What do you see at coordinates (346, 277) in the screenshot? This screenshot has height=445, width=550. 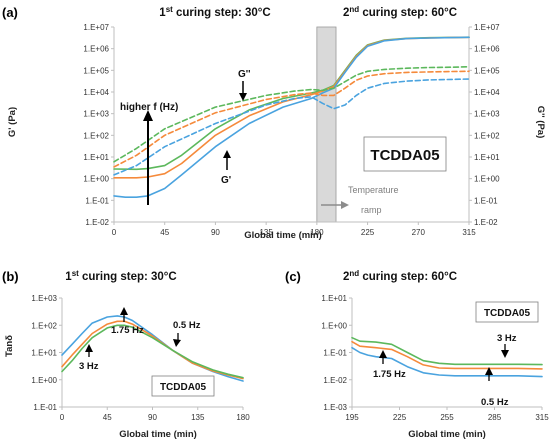 I see `panel-c-title-num: 2` at bounding box center [346, 277].